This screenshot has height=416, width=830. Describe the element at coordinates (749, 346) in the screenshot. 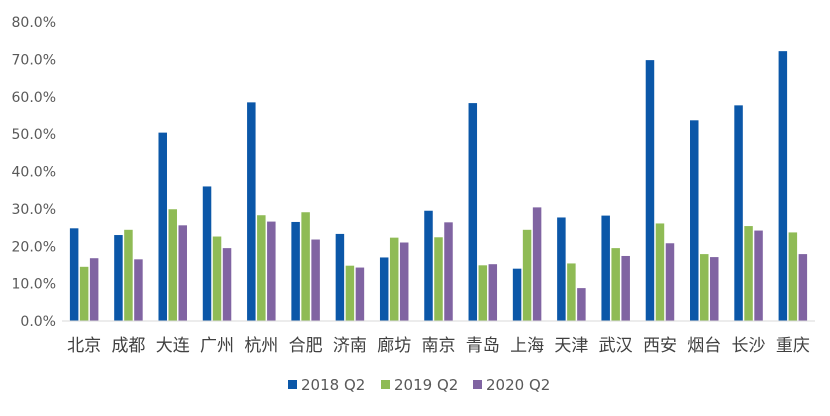

I see `x-category-label: 长沙` at that location.